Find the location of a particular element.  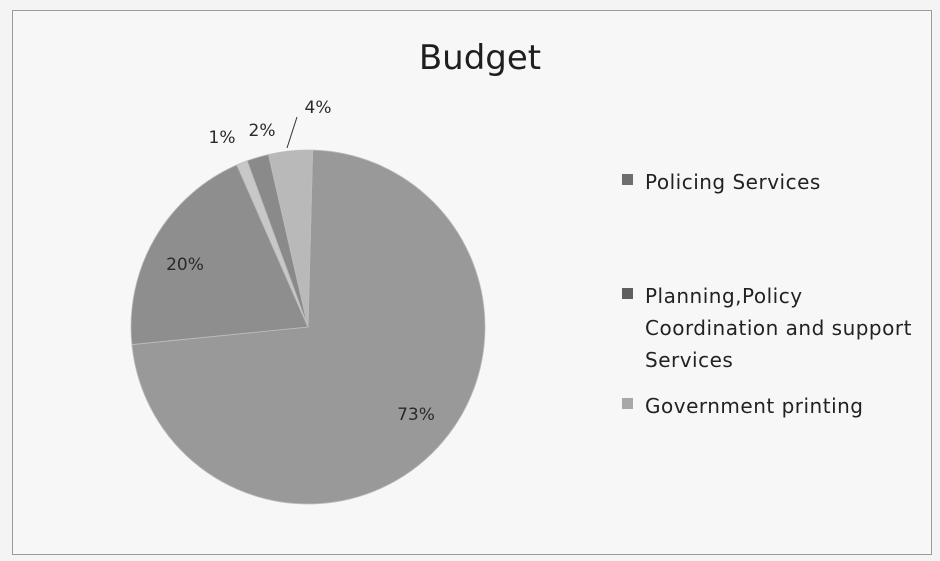

legend-item: Government printing is located at coordinates (778, 406).